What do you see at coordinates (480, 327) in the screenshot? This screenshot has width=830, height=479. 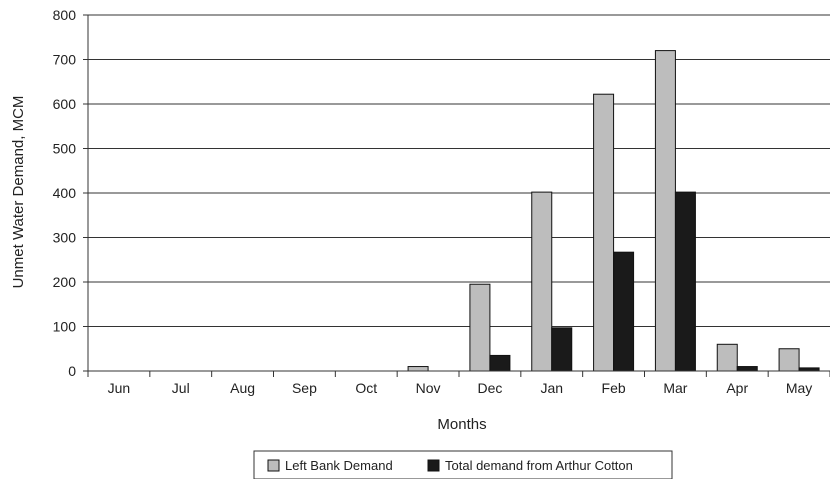 I see `bar-left-bank-dec` at bounding box center [480, 327].